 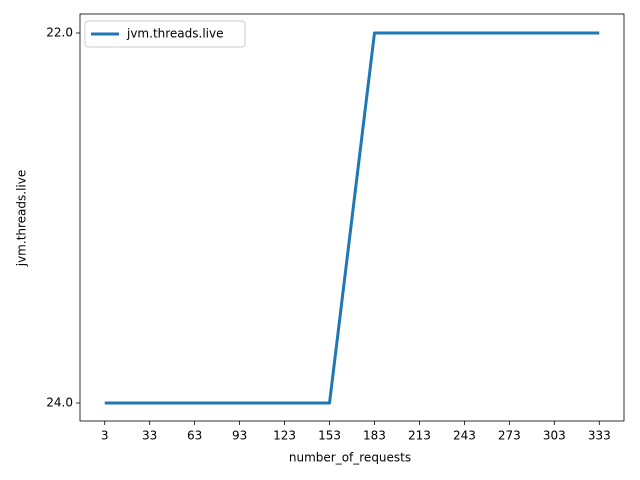 I want to click on x-tick-label: 183, so click(x=374, y=436).